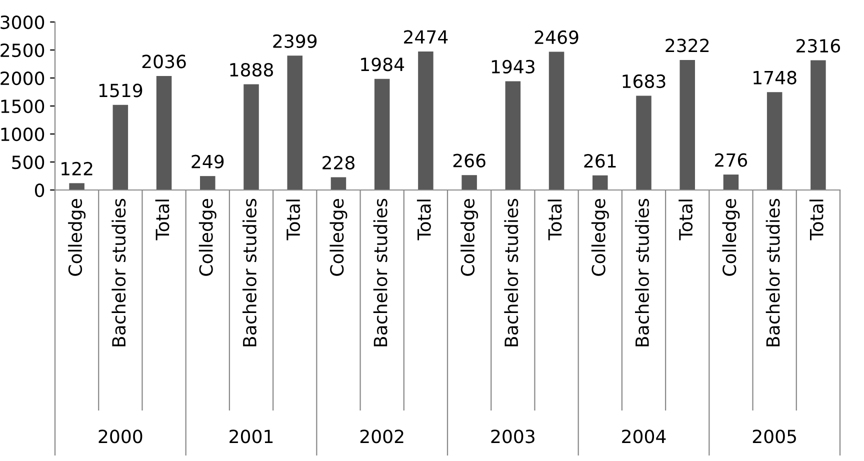 The width and height of the screenshot is (864, 461). I want to click on y-tick-label: 3000, so click(22, 22).